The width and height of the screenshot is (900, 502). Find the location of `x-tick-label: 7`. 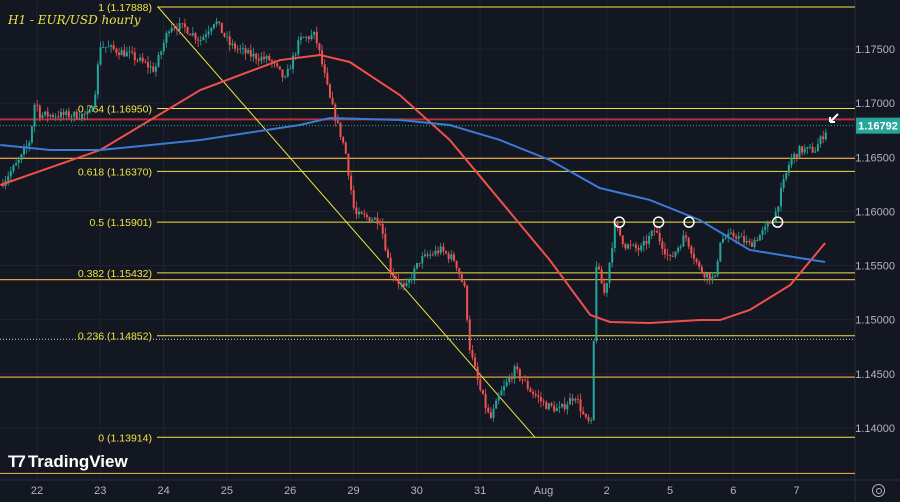

x-tick-label: 7 is located at coordinates (797, 491).